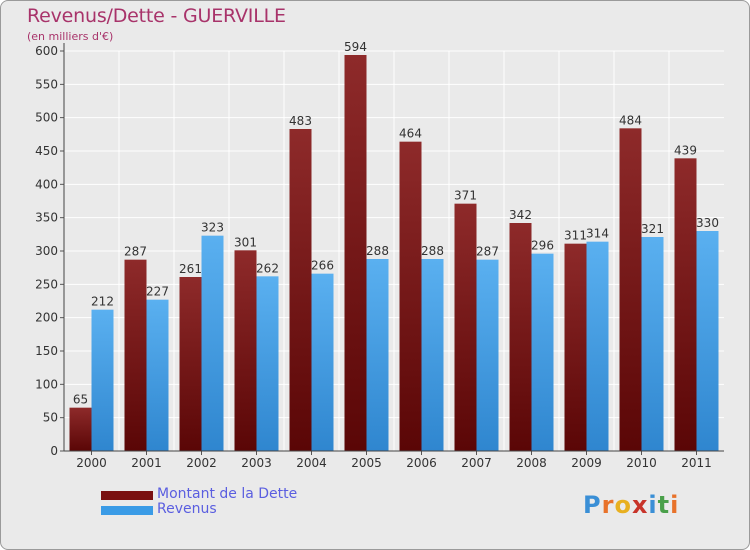 This screenshot has height=550, width=750. Describe the element at coordinates (70, 36) in the screenshot. I see `chart-subtitle: (en milliers d'€)` at that location.